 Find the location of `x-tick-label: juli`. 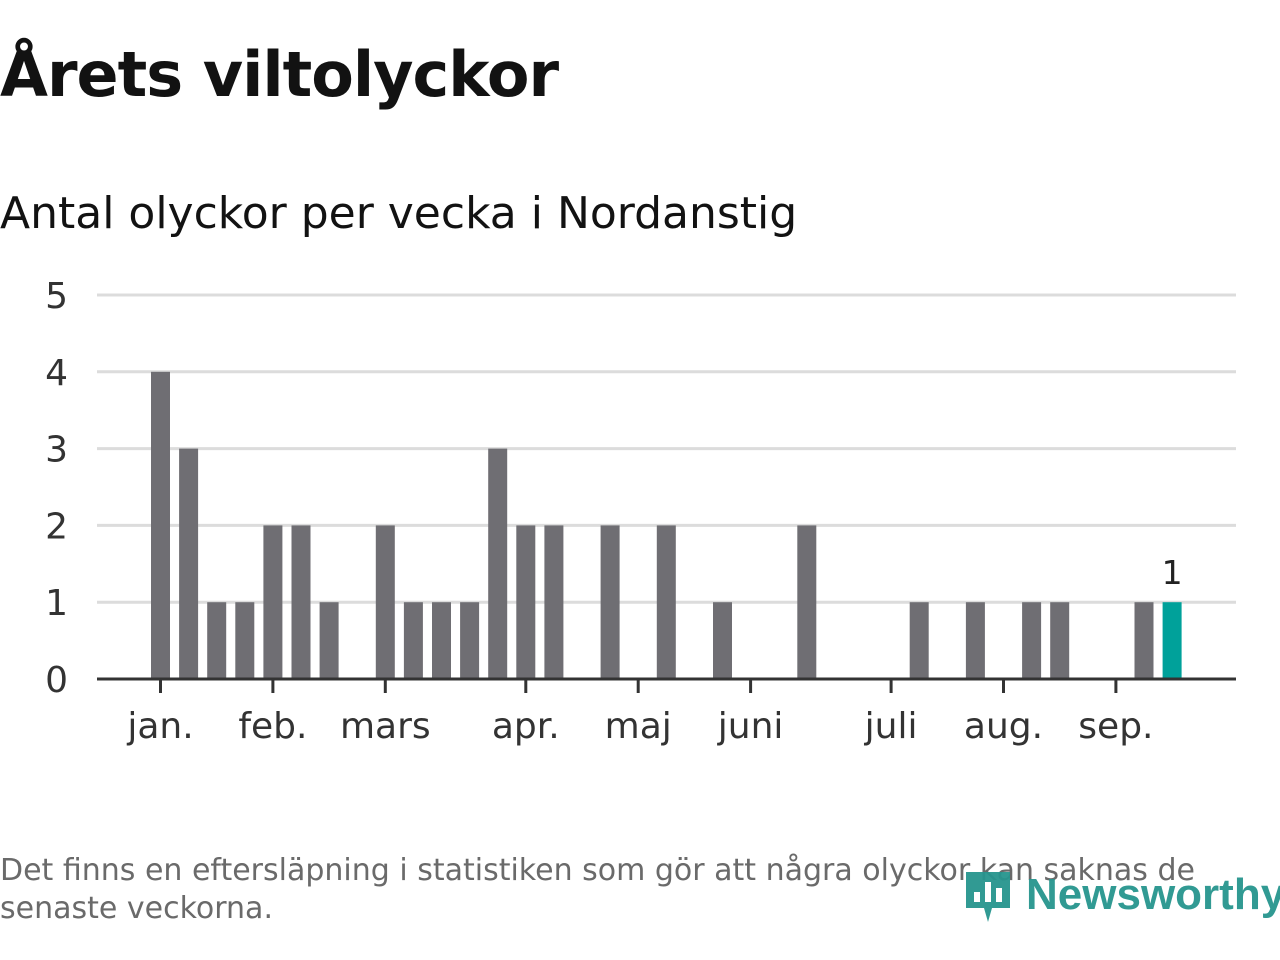

x-tick-label: juli is located at coordinates (891, 726).